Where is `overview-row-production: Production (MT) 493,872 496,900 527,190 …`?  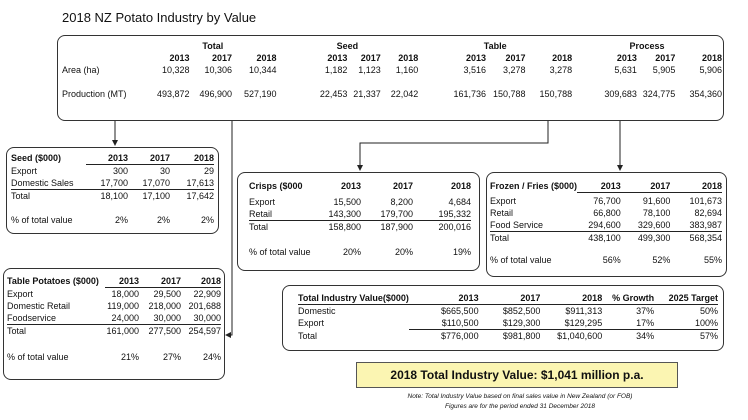
overview-row-production: Production (MT) 493,872 496,900 527,190 … is located at coordinates (392, 94).